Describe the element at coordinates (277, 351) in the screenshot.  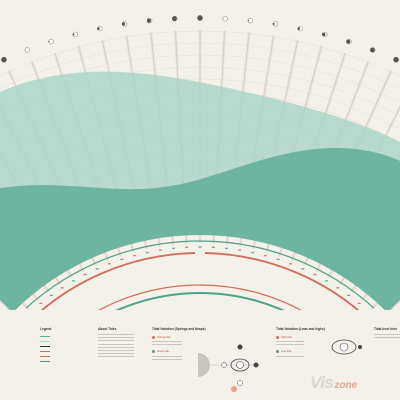
I see `low-dot-icon` at that location.